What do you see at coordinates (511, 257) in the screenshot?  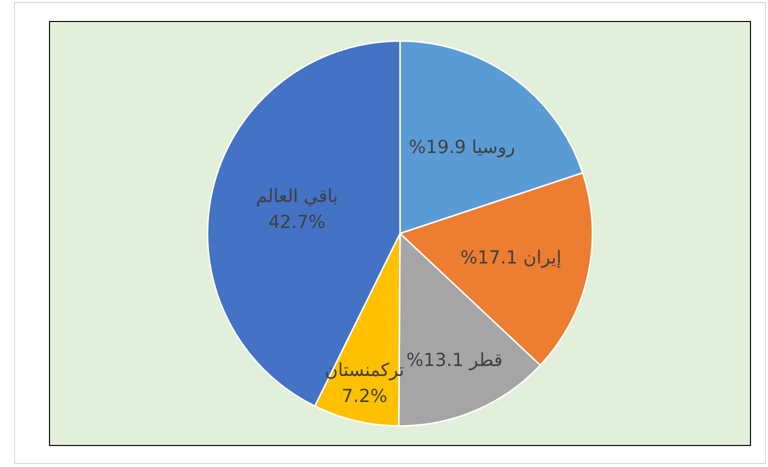 I see `slice-label: إيران 17.1%` at bounding box center [511, 257].